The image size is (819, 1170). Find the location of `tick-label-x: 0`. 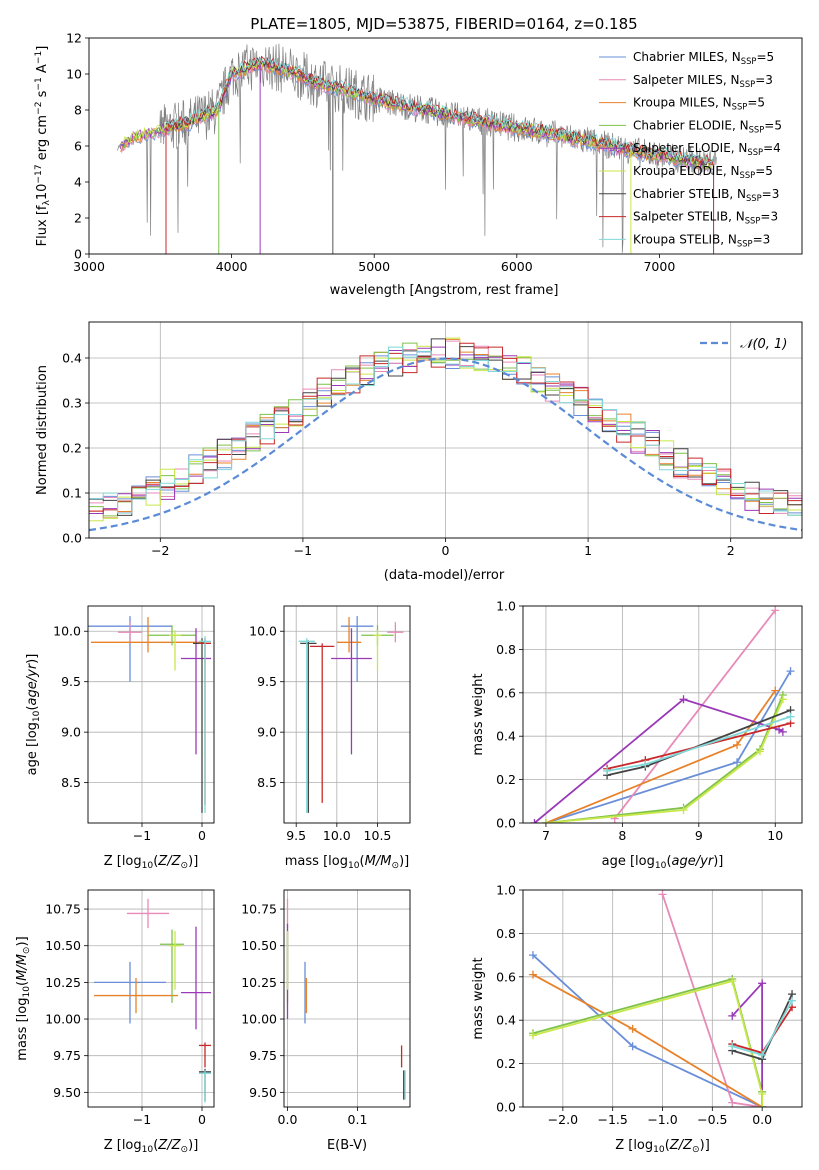

tick-label-x: 0 is located at coordinates (446, 550).